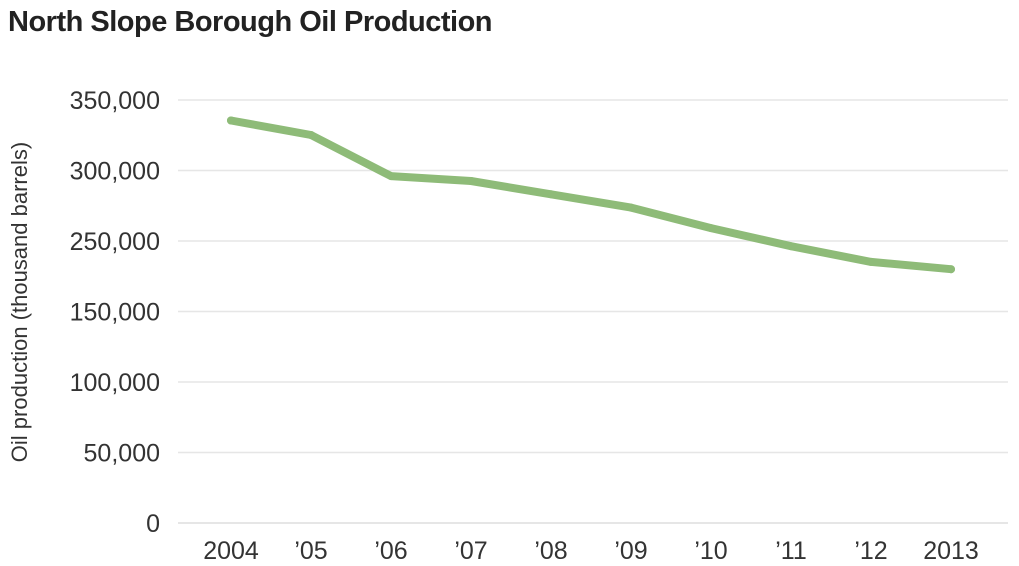 The image size is (1019, 566). What do you see at coordinates (115, 242) in the screenshot?
I see `y-tick-label: 250,000` at bounding box center [115, 242].